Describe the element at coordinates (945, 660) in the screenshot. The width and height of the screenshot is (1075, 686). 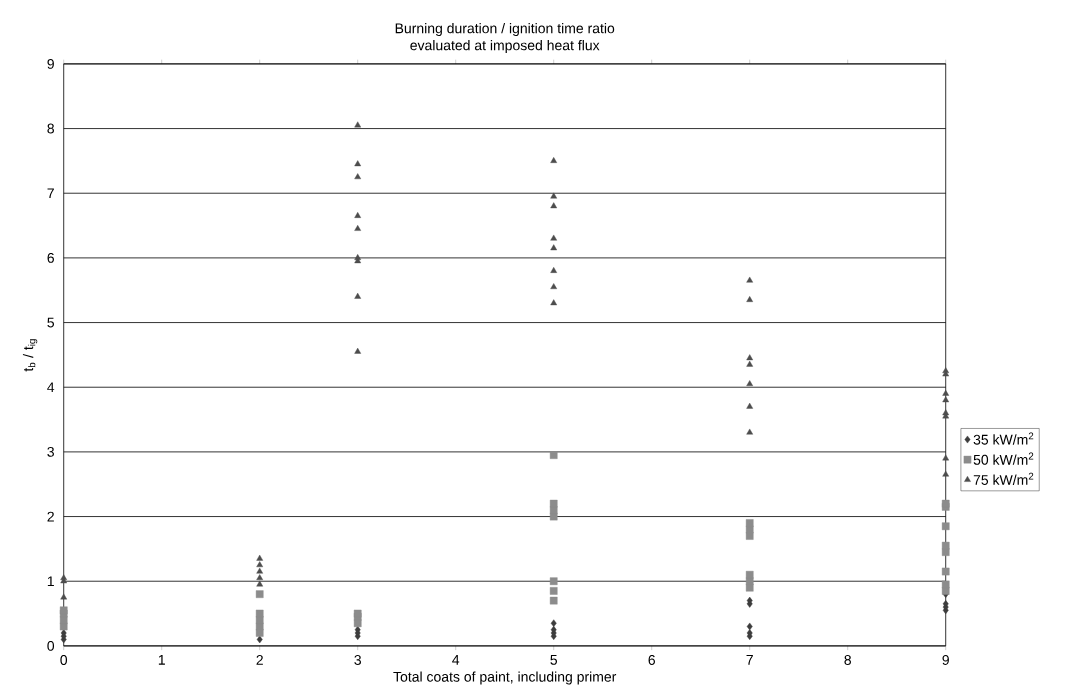
I see `x-tick-label: 9` at that location.